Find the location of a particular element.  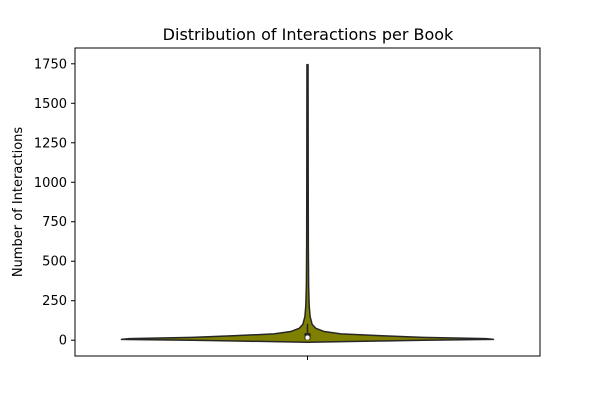

y-axis: 0 250 500 750 1000 1250 1500 1750 is located at coordinates (54, 203).